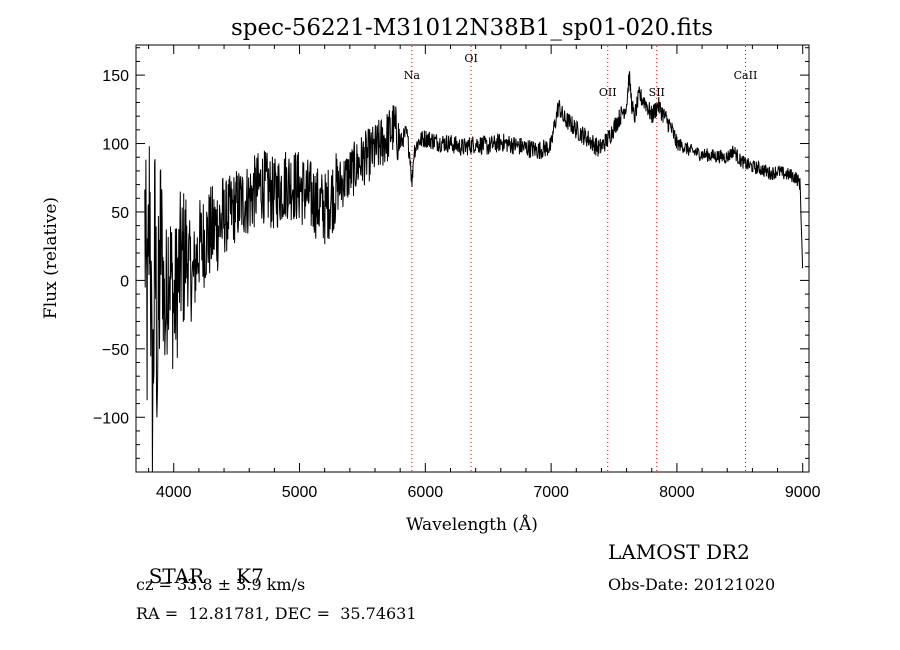 This screenshot has height=650, width=900. Describe the element at coordinates (608, 92) in the screenshot. I see `spectral-line-label: OII` at that location.